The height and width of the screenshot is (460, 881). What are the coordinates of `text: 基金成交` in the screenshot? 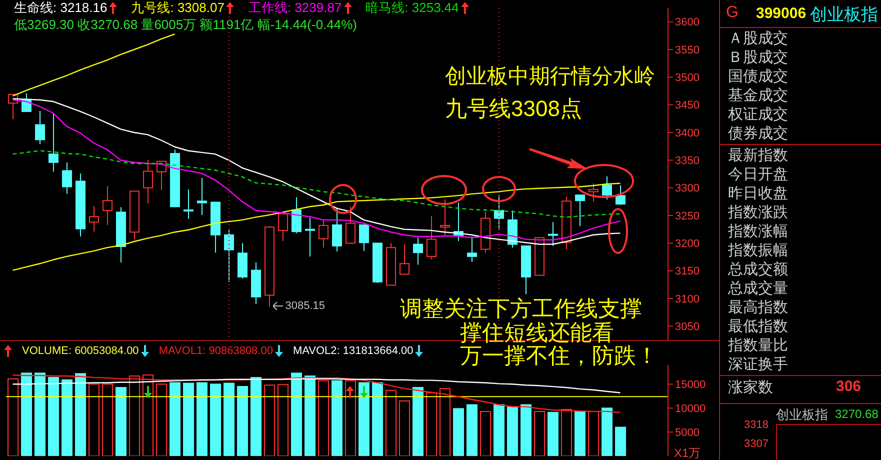 It's located at (758, 95).